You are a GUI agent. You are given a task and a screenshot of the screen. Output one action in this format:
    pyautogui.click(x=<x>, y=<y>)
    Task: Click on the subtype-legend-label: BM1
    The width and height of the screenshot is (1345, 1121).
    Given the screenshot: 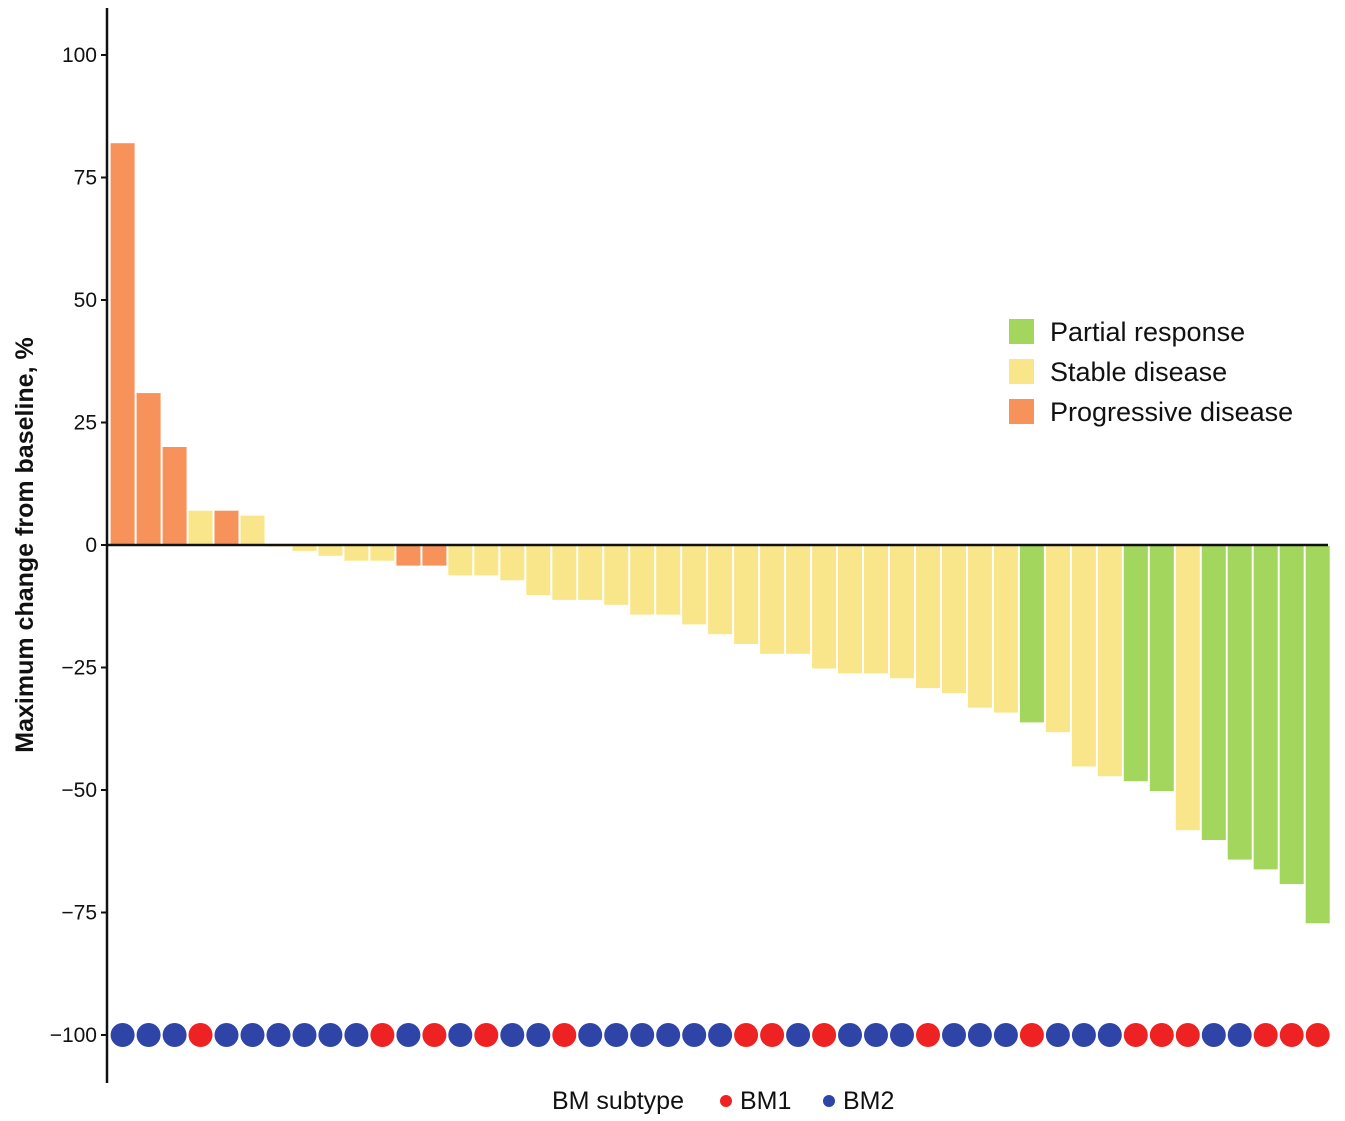 What is the action you would take?
    pyautogui.click(x=765, y=1101)
    